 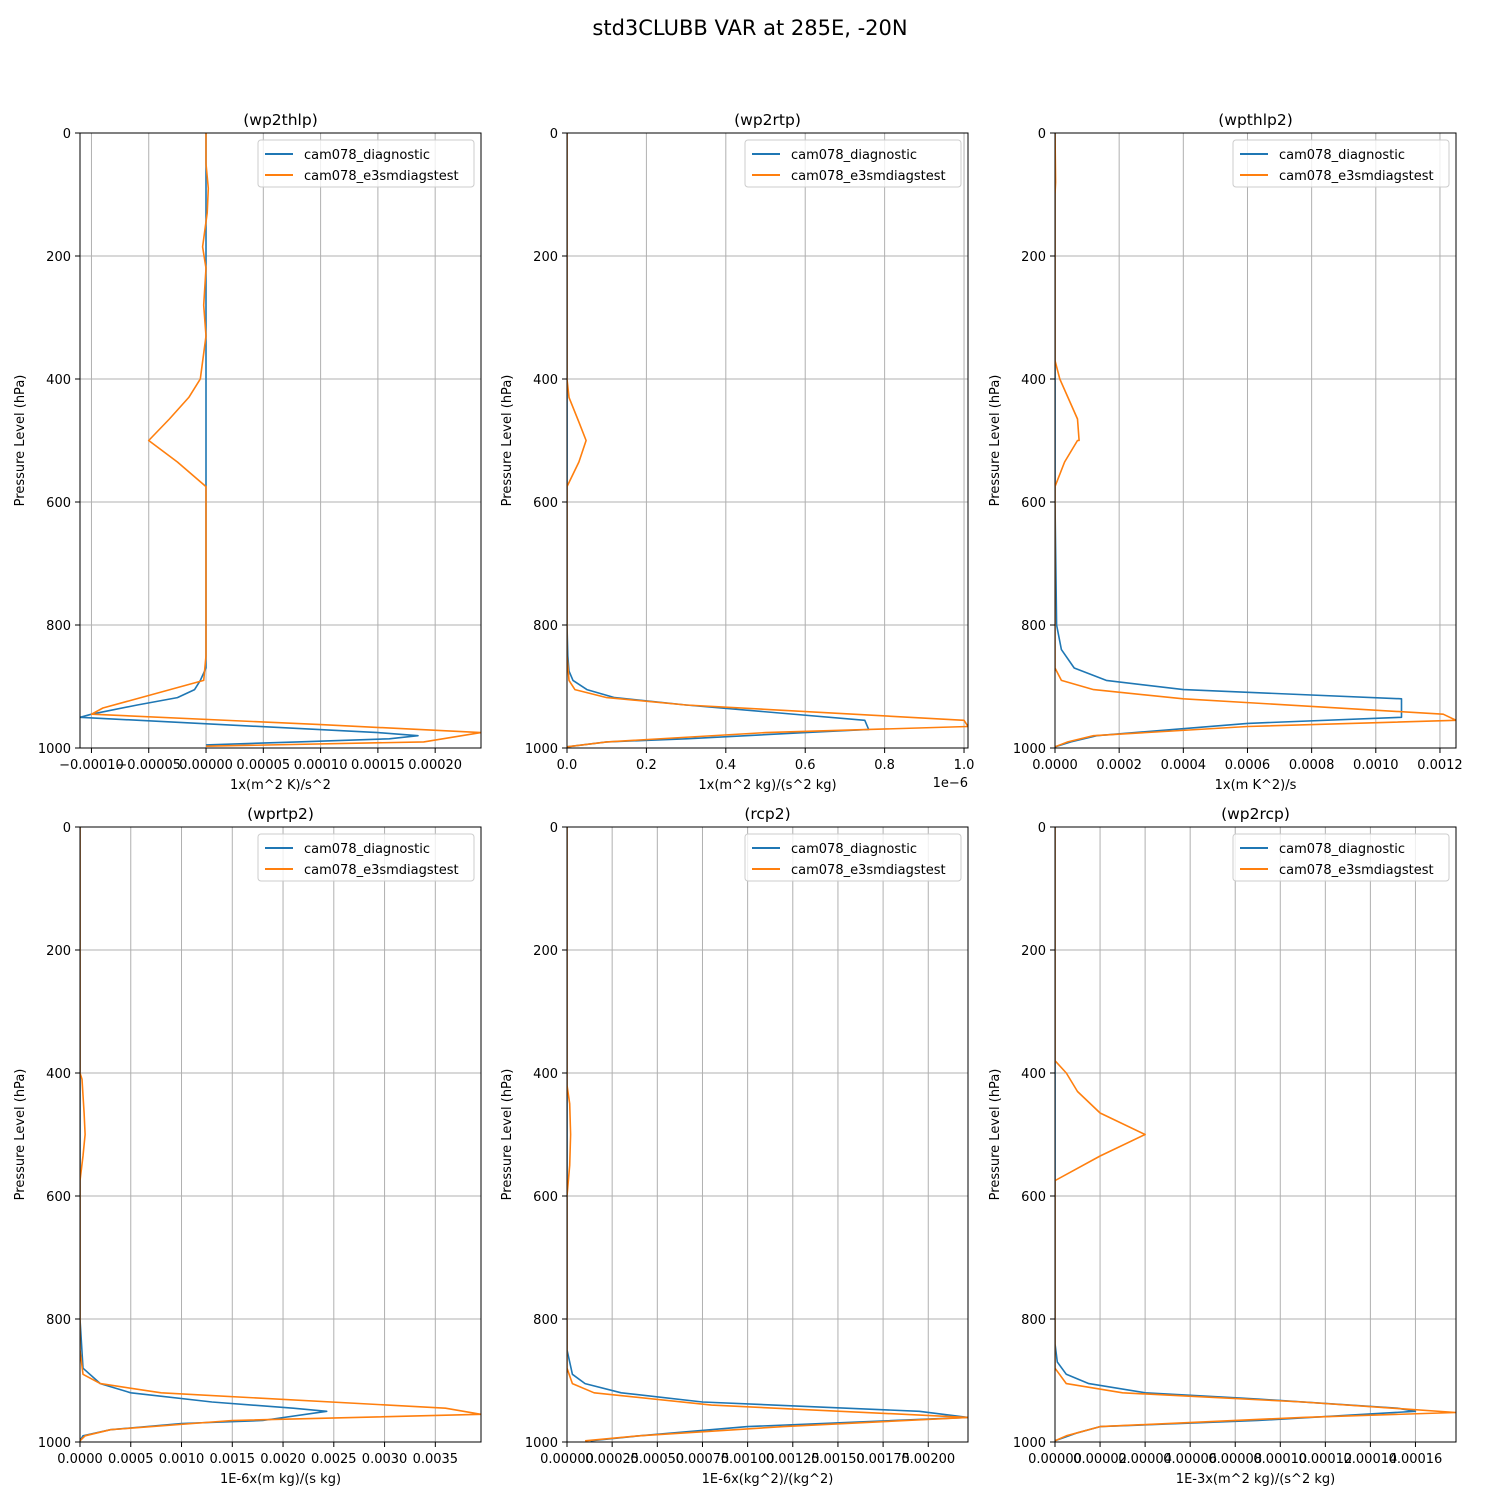 What do you see at coordinates (334, 1459) in the screenshot?
I see `x-tick-label: 0.0025` at bounding box center [334, 1459].